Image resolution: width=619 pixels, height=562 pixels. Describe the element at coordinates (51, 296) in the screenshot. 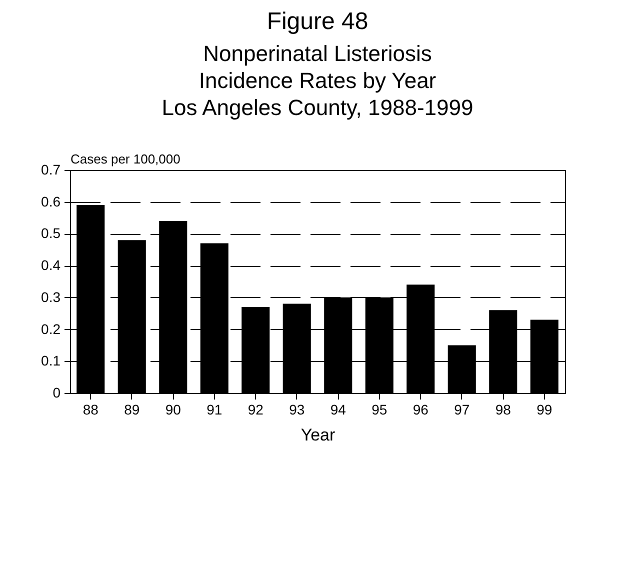

I see `y-tick-label: 0.3` at that location.